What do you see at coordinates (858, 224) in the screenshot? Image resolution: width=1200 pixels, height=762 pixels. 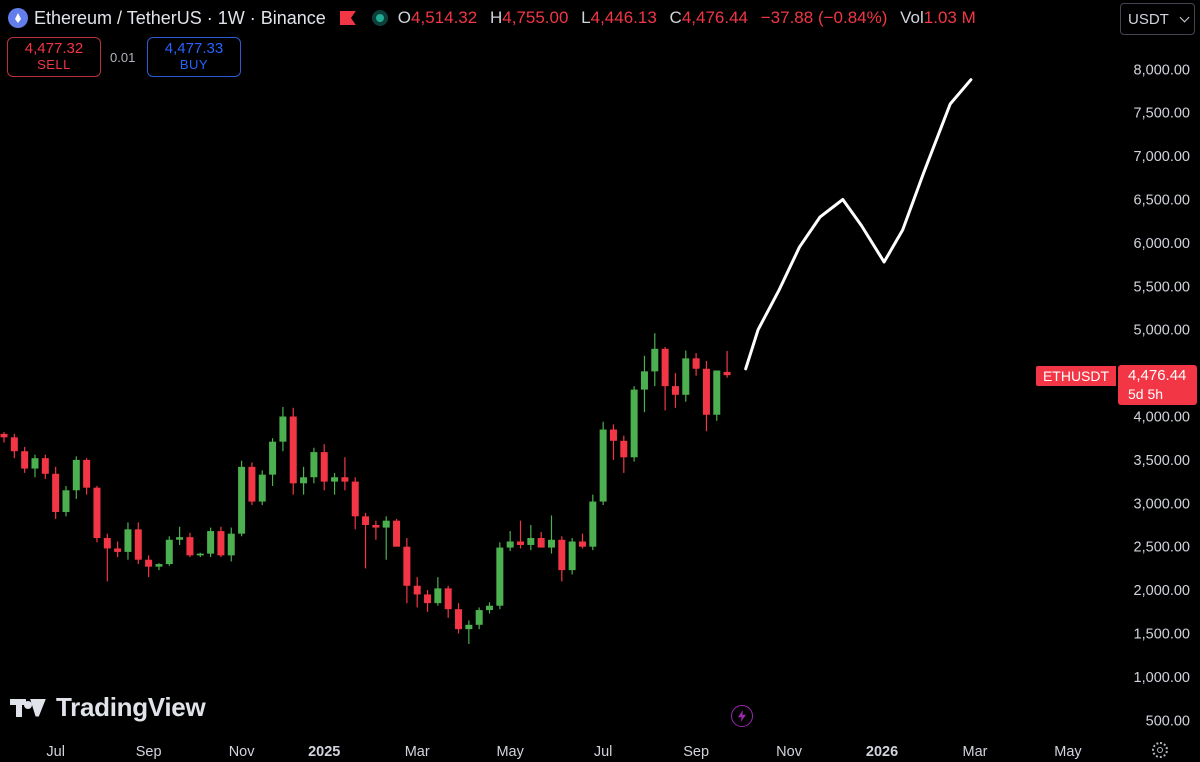 I see `projection-drawing` at bounding box center [858, 224].